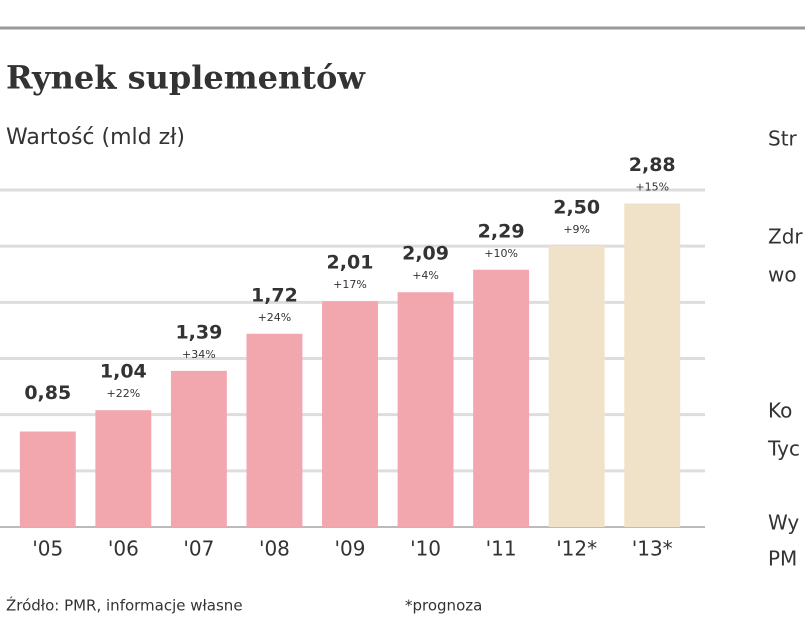  I want to click on value-label: 2,88, so click(652, 165).